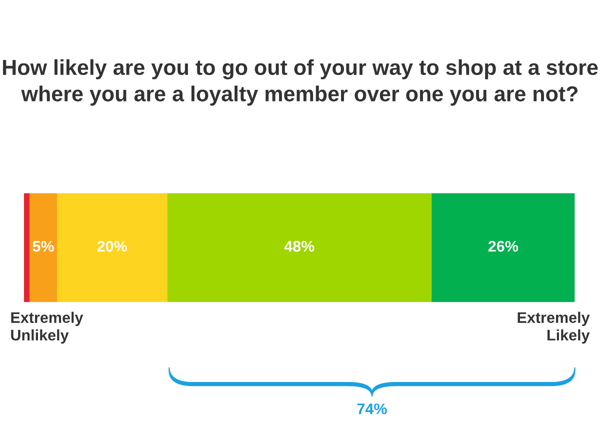 This screenshot has width=600, height=434. I want to click on data-label: 5%, so click(43, 246).